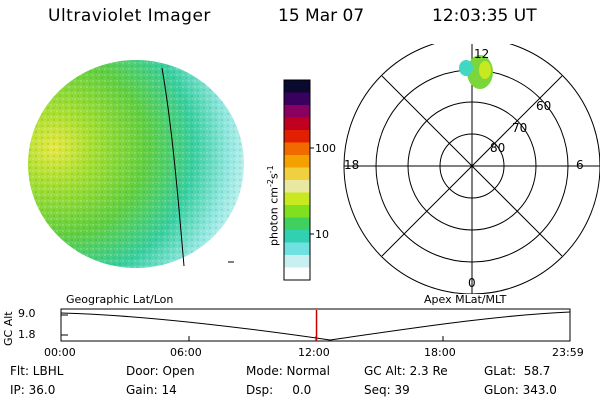 The width and height of the screenshot is (600, 400). What do you see at coordinates (580, 165) in the screenshot?
I see `mlt-label-6: 6` at bounding box center [580, 165].